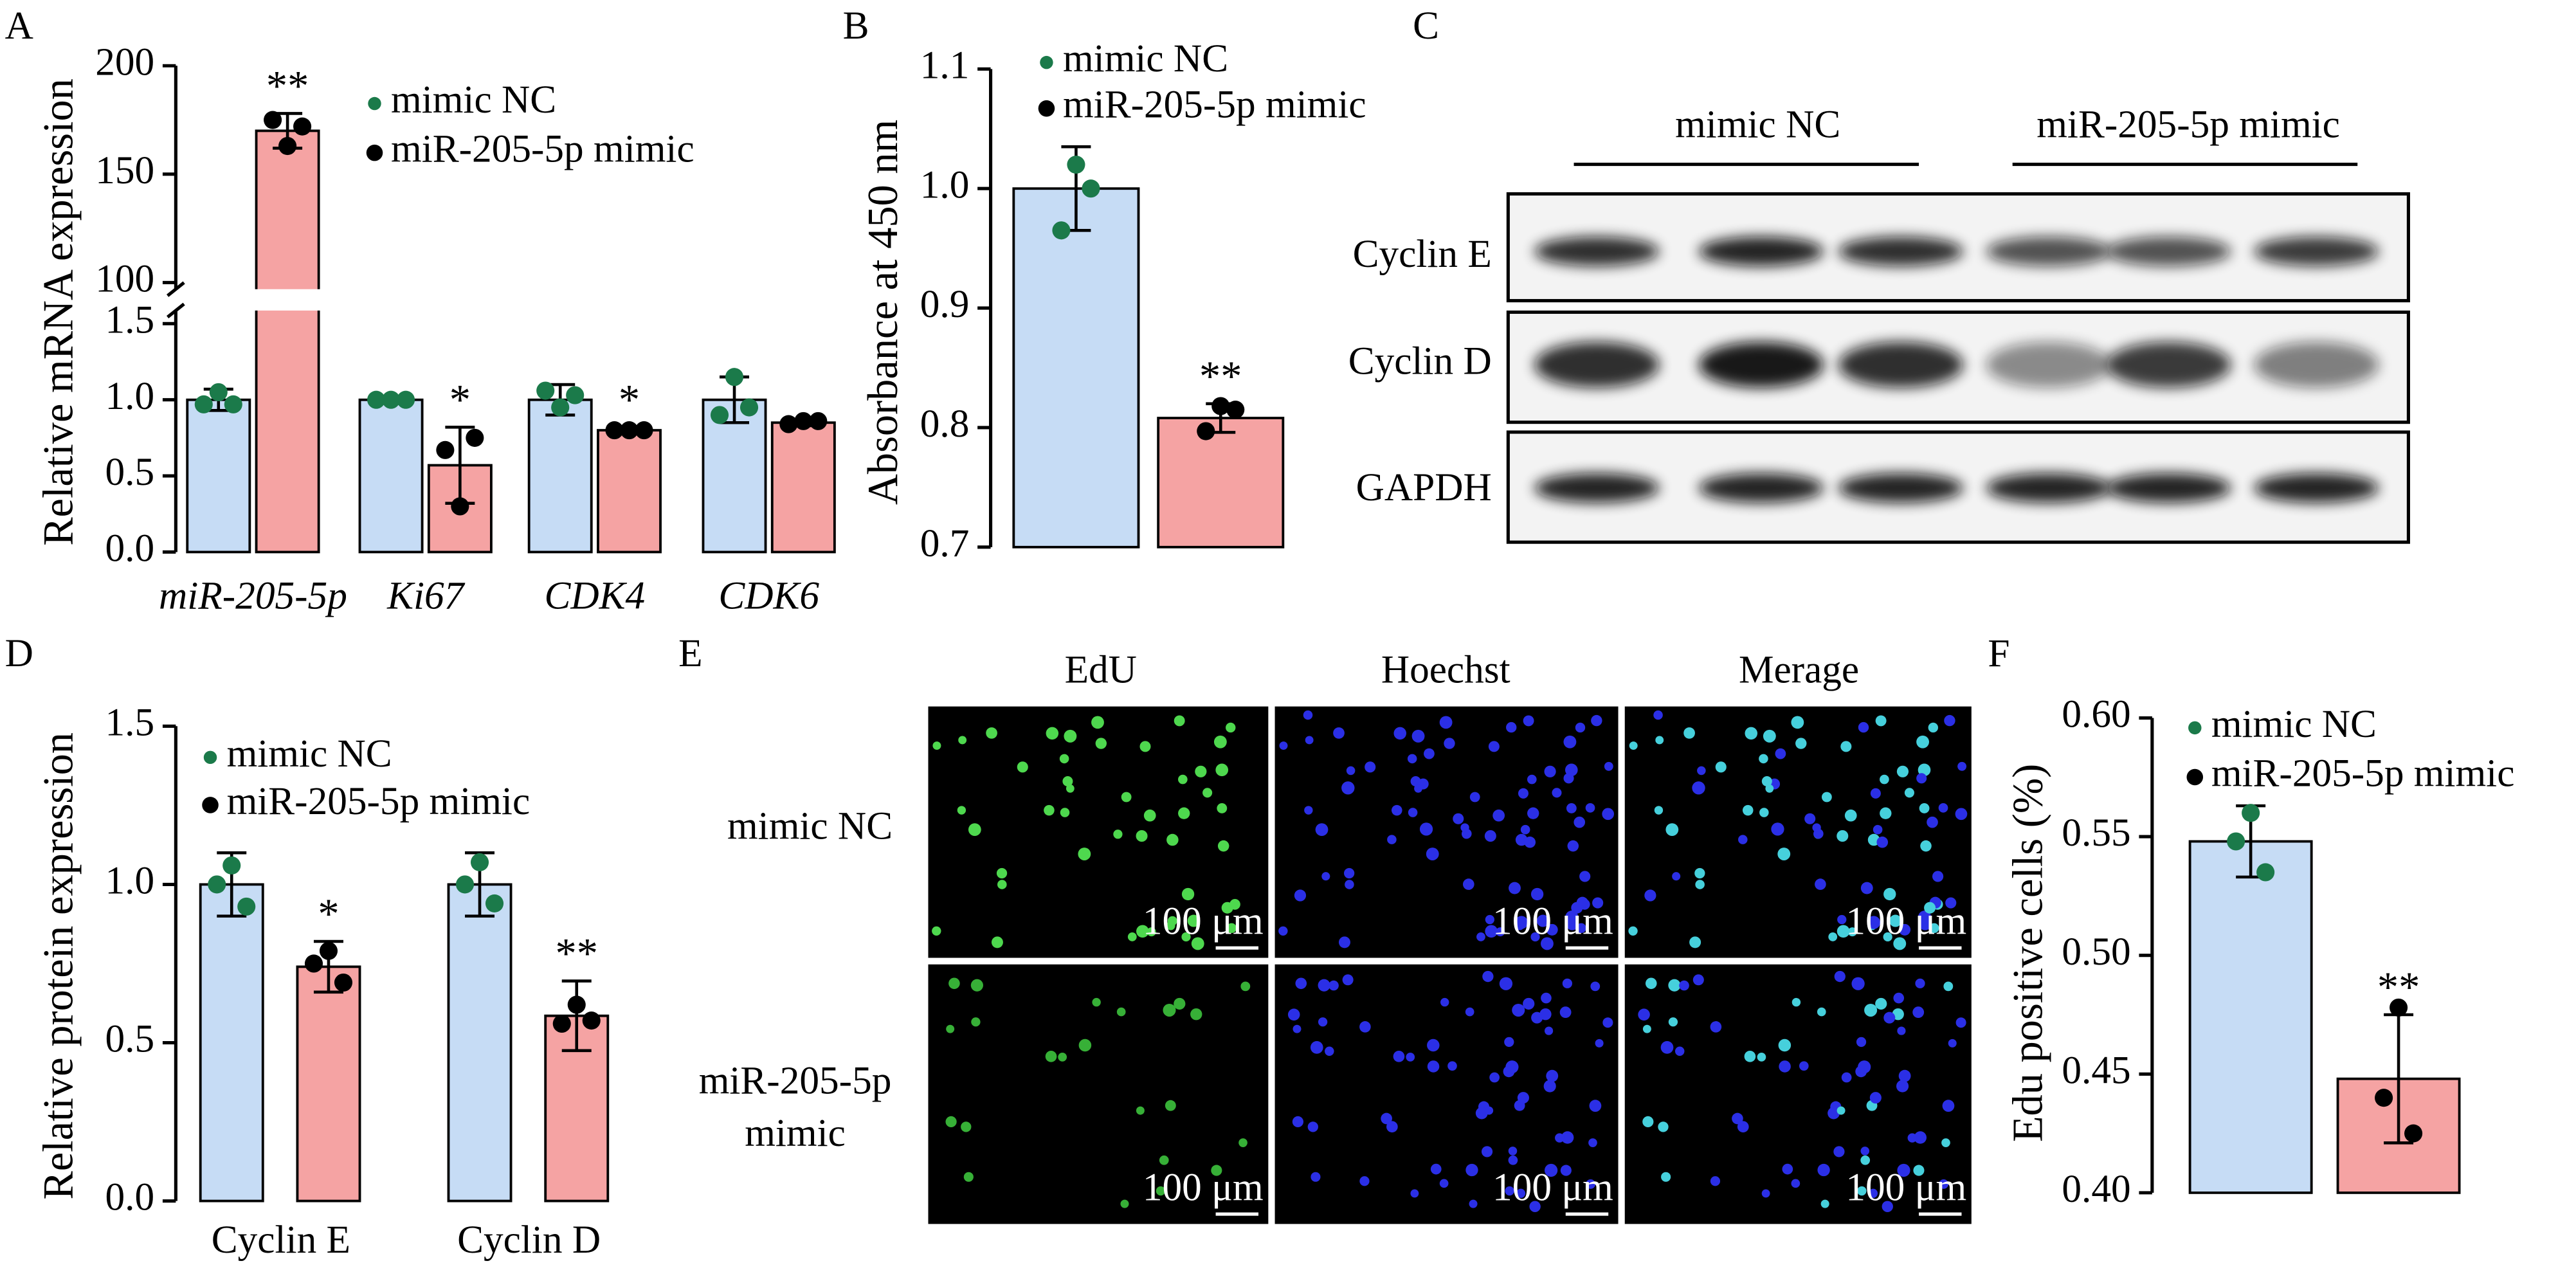 This screenshot has height=1270, width=2576. Describe the element at coordinates (130, 1039) in the screenshot. I see `y-tick-label: 0.5` at that location.